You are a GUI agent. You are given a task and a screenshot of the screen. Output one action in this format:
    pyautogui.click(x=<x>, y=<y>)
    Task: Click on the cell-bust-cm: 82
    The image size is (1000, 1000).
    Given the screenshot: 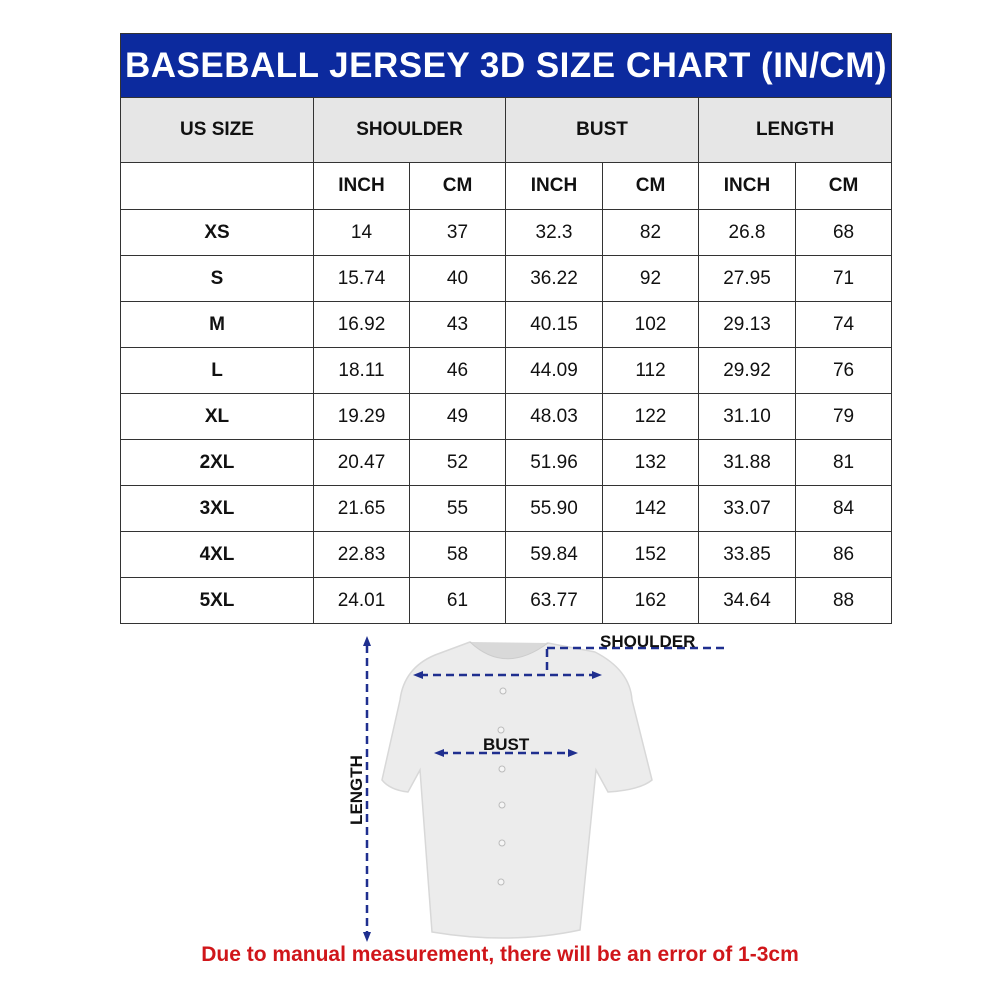 What is the action you would take?
    pyautogui.click(x=650, y=232)
    